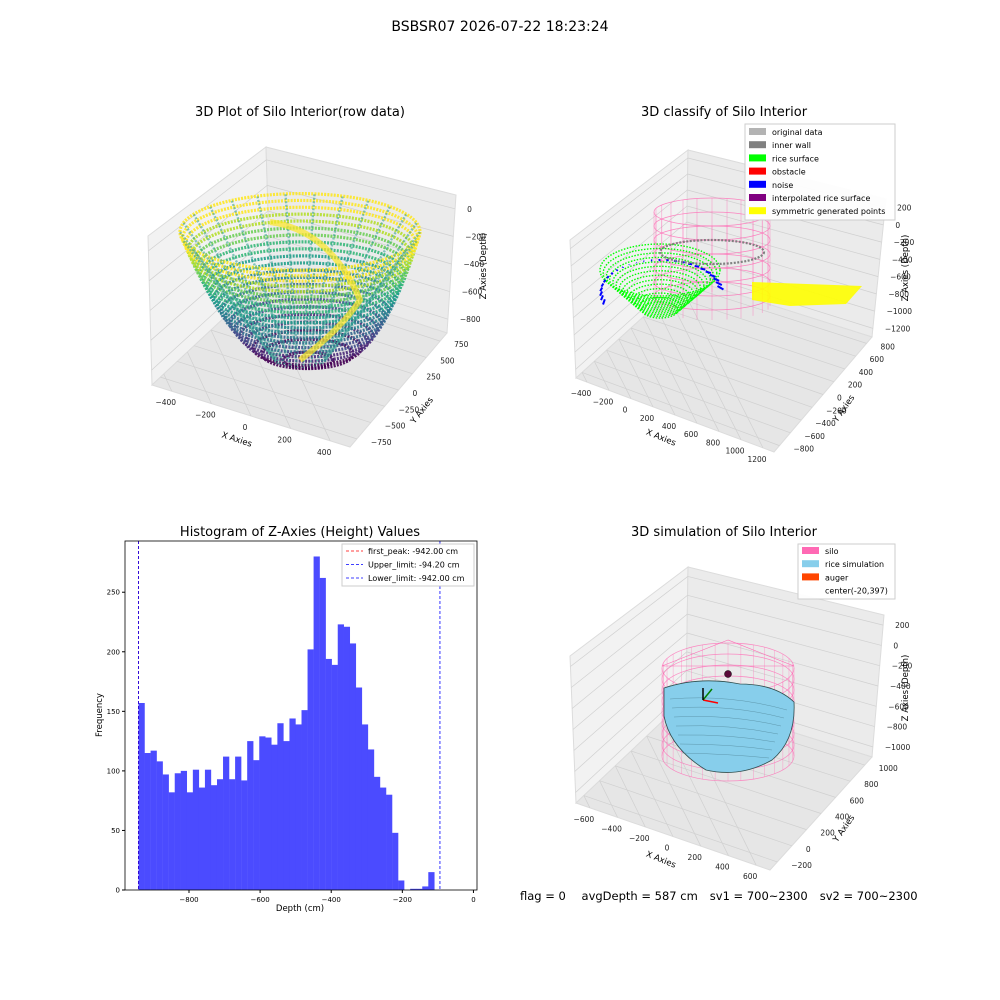 Image resolution: width=1000 pixels, height=1000 pixels. I want to click on auger-axis, so click(710, 701).